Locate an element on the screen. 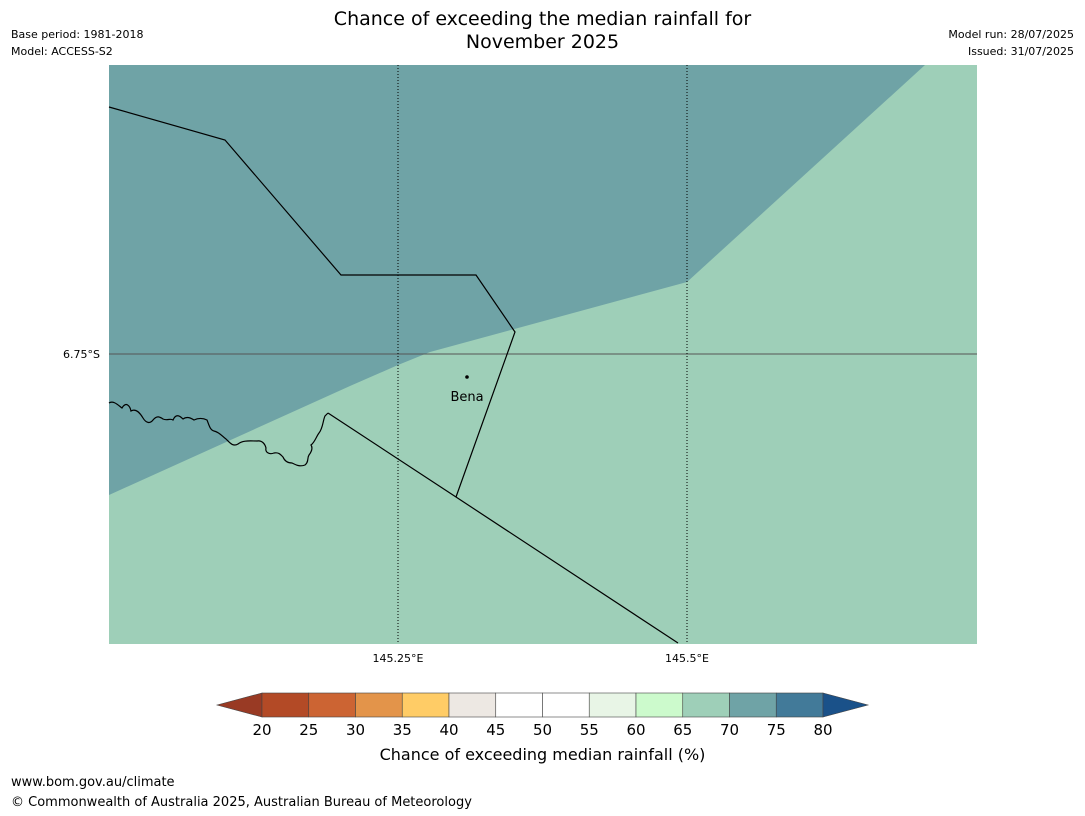  colorbar-tick-label: 70 is located at coordinates (729, 730).